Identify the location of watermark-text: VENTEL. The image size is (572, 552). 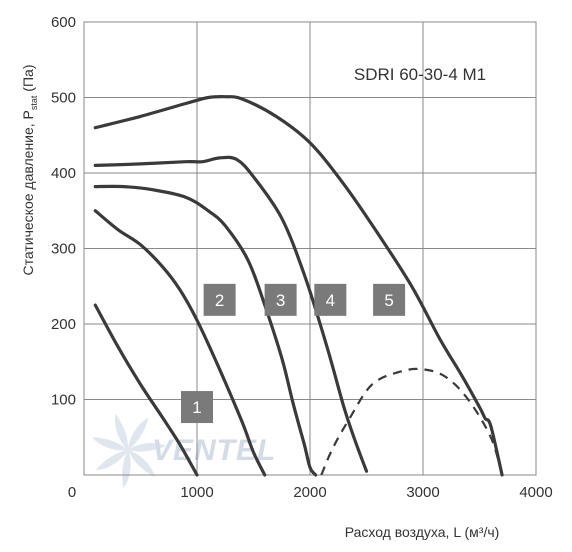
(214, 450).